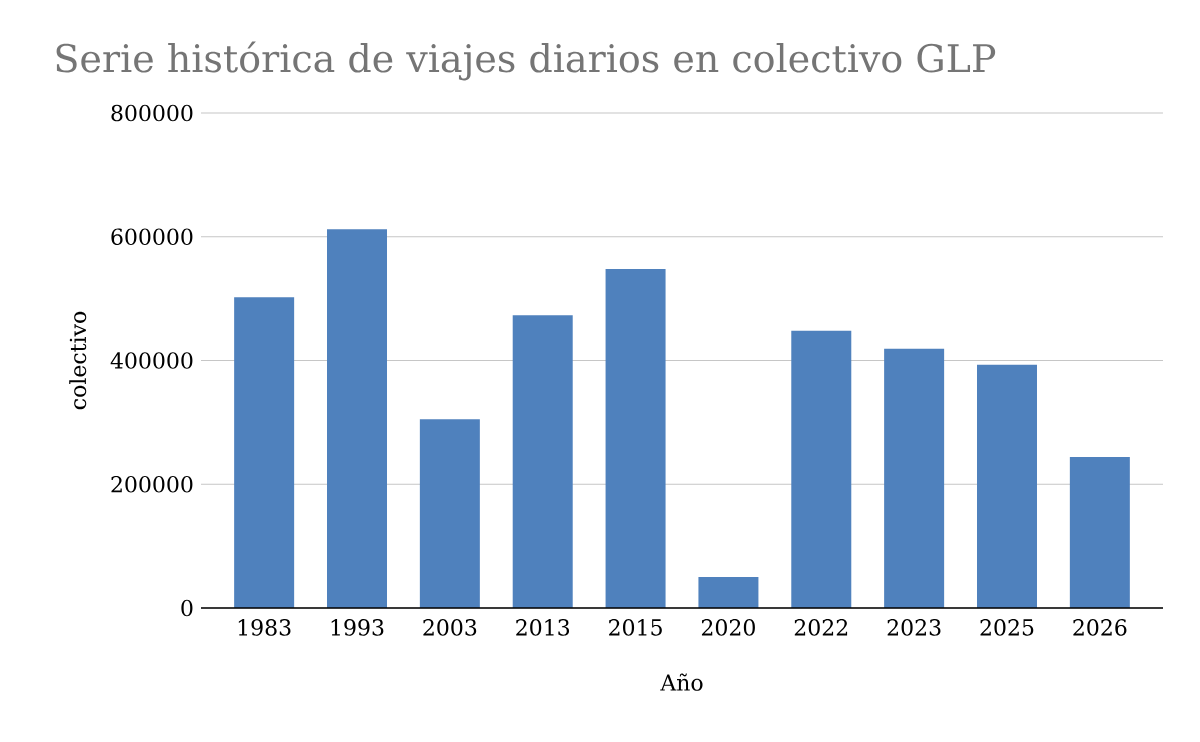 Image resolution: width=1200 pixels, height=742 pixels. What do you see at coordinates (543, 627) in the screenshot?
I see `x-tick-label: 2013` at bounding box center [543, 627].